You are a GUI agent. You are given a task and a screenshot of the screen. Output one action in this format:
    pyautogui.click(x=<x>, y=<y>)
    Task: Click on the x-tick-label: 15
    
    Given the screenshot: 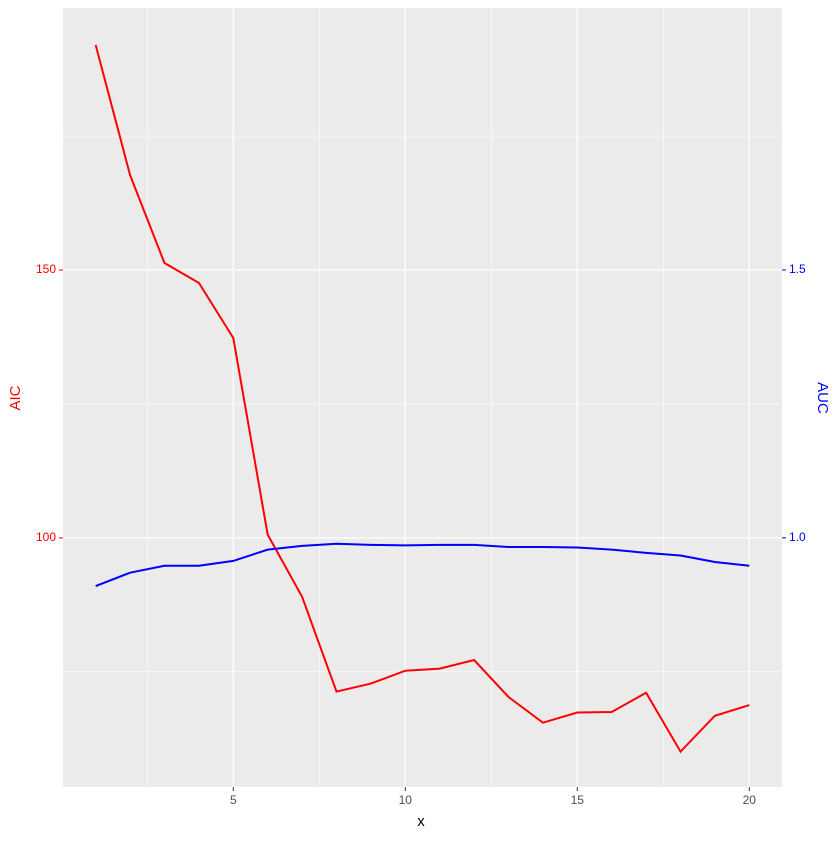 What is the action you would take?
    pyautogui.click(x=578, y=800)
    